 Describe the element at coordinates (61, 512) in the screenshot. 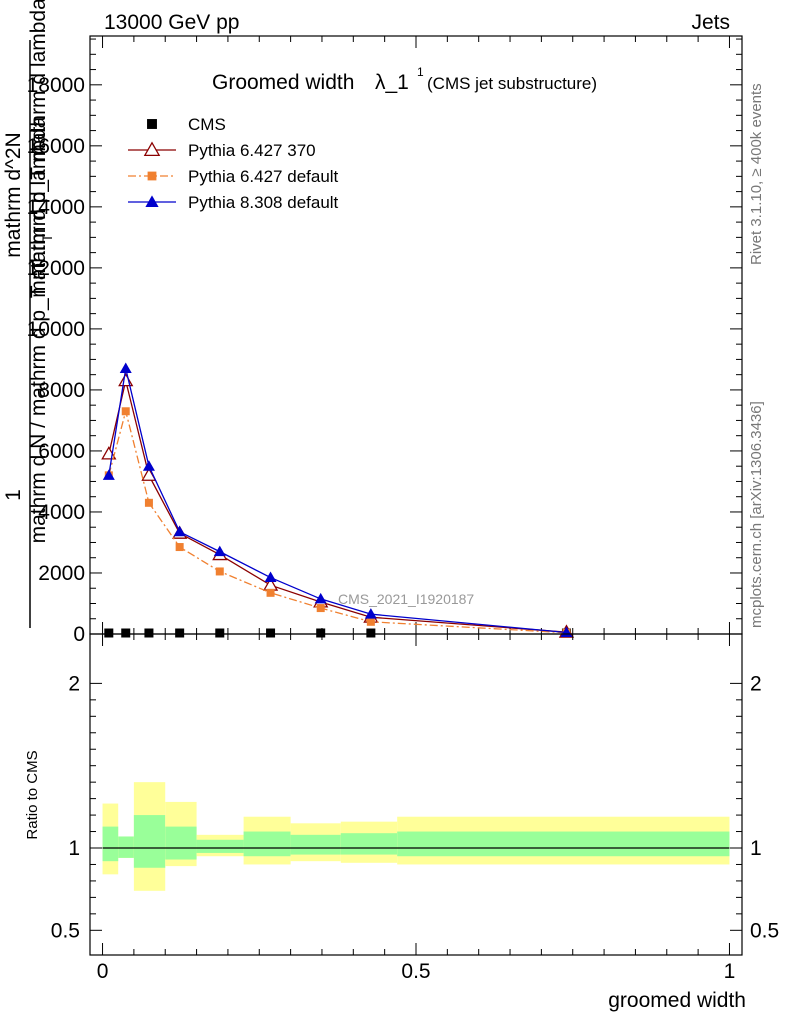

I see `y-tick-label: 4000` at that location.